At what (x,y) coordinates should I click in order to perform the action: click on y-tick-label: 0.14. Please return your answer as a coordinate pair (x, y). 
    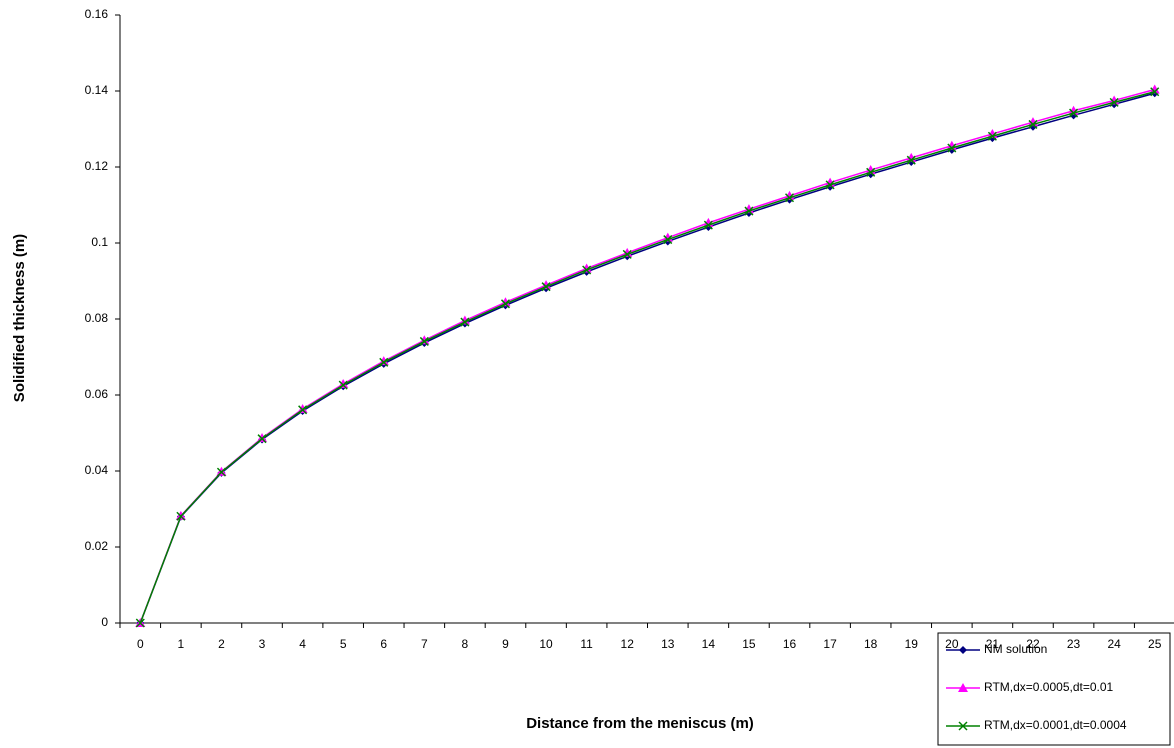
    Looking at the image, I should click on (97, 90).